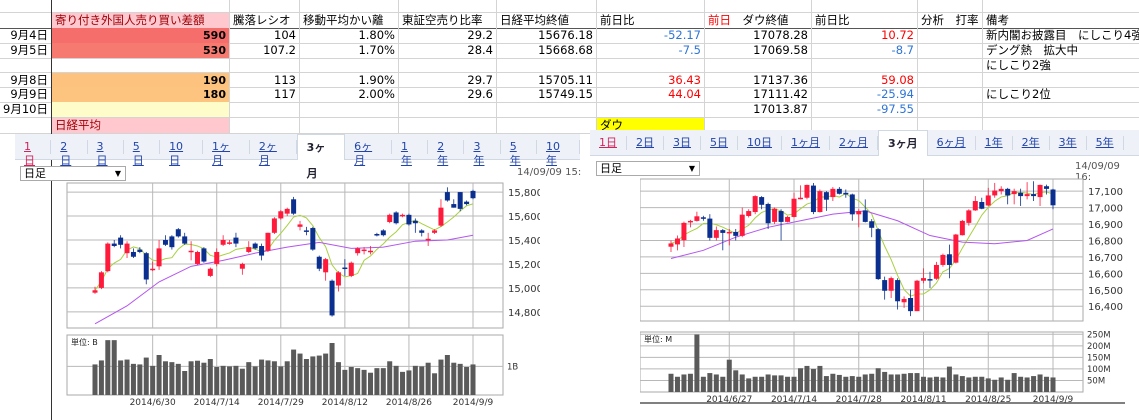  Describe the element at coordinates (376, 94) in the screenshot. I see `dev-cell: 2.00%` at that location.